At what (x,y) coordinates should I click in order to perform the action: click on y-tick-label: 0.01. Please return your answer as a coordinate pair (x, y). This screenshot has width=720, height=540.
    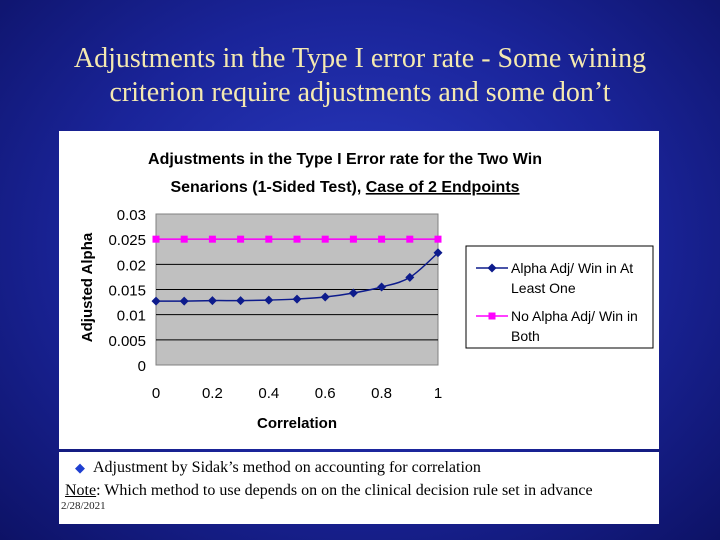
    Looking at the image, I should click on (131, 316).